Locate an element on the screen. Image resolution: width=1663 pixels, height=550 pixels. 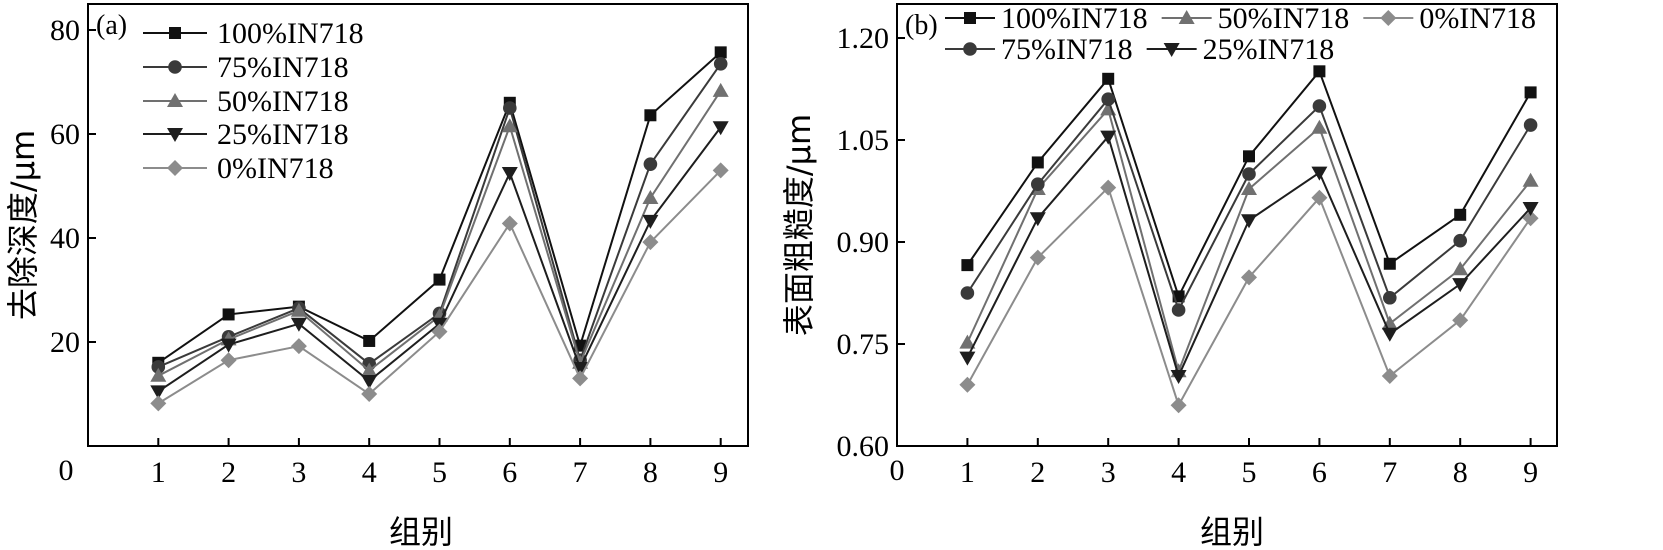
y-tick-label: 80 is located at coordinates (65, 30).